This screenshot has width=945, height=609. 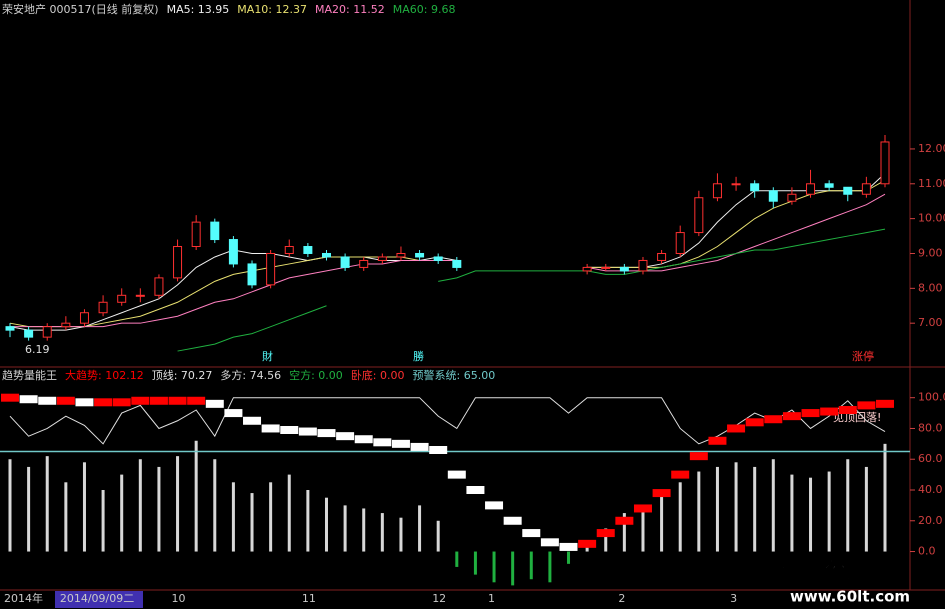 I want to click on legend-entry: 顶线: 70.27, so click(x=182, y=375).